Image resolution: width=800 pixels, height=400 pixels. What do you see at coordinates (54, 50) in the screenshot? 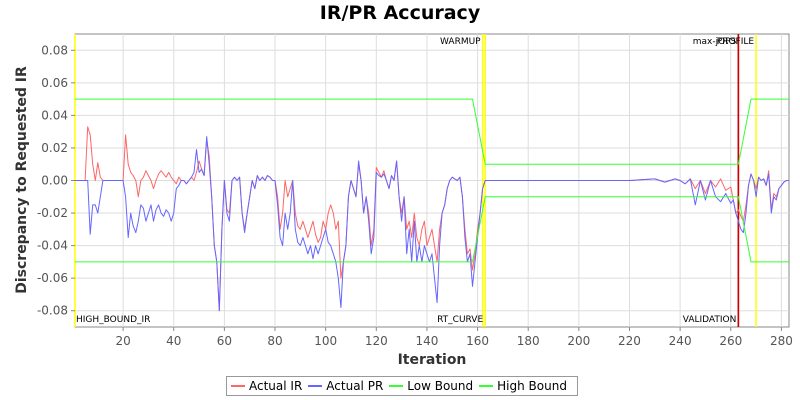
I see `y-tick-label: 0.08` at bounding box center [54, 50].